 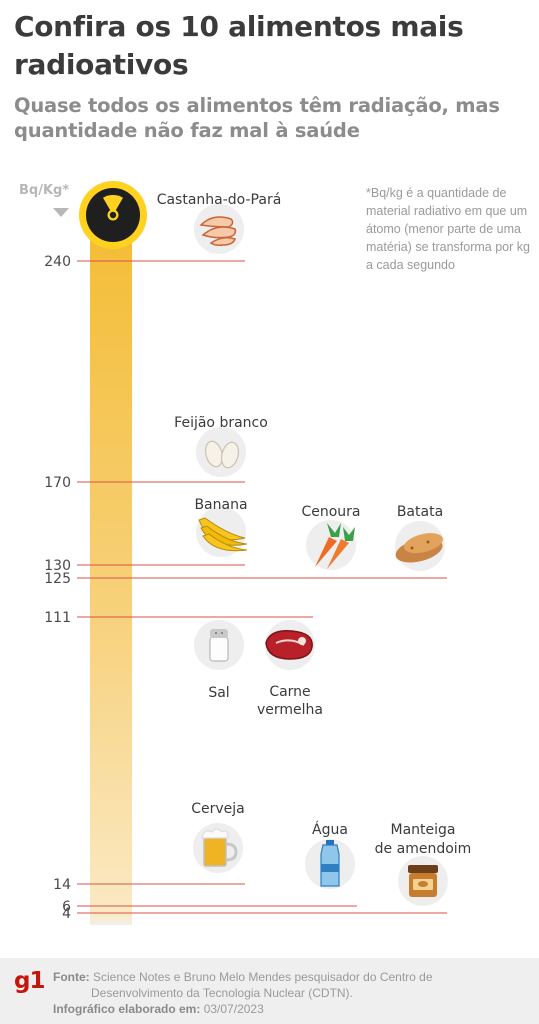 What do you see at coordinates (44, 190) in the screenshot?
I see `unit-label: Bq/Kg*` at bounding box center [44, 190].